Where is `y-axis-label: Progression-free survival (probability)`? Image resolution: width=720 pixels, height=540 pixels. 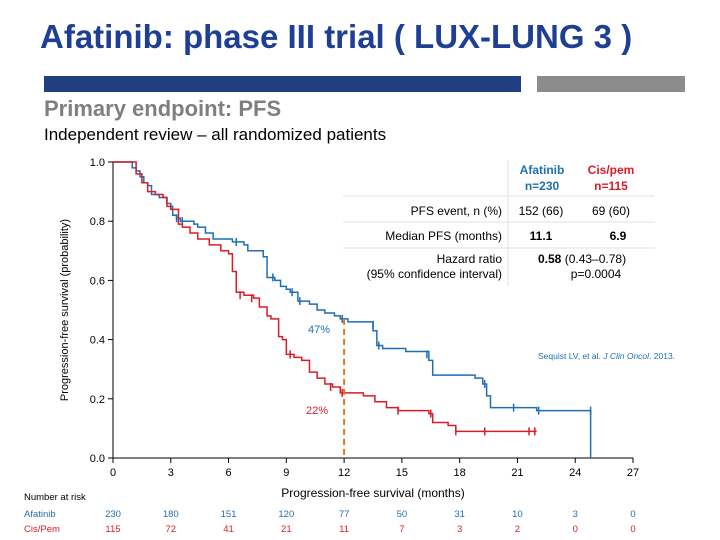 y-axis-label: Progression-free survival (probability) is located at coordinates (65, 310).